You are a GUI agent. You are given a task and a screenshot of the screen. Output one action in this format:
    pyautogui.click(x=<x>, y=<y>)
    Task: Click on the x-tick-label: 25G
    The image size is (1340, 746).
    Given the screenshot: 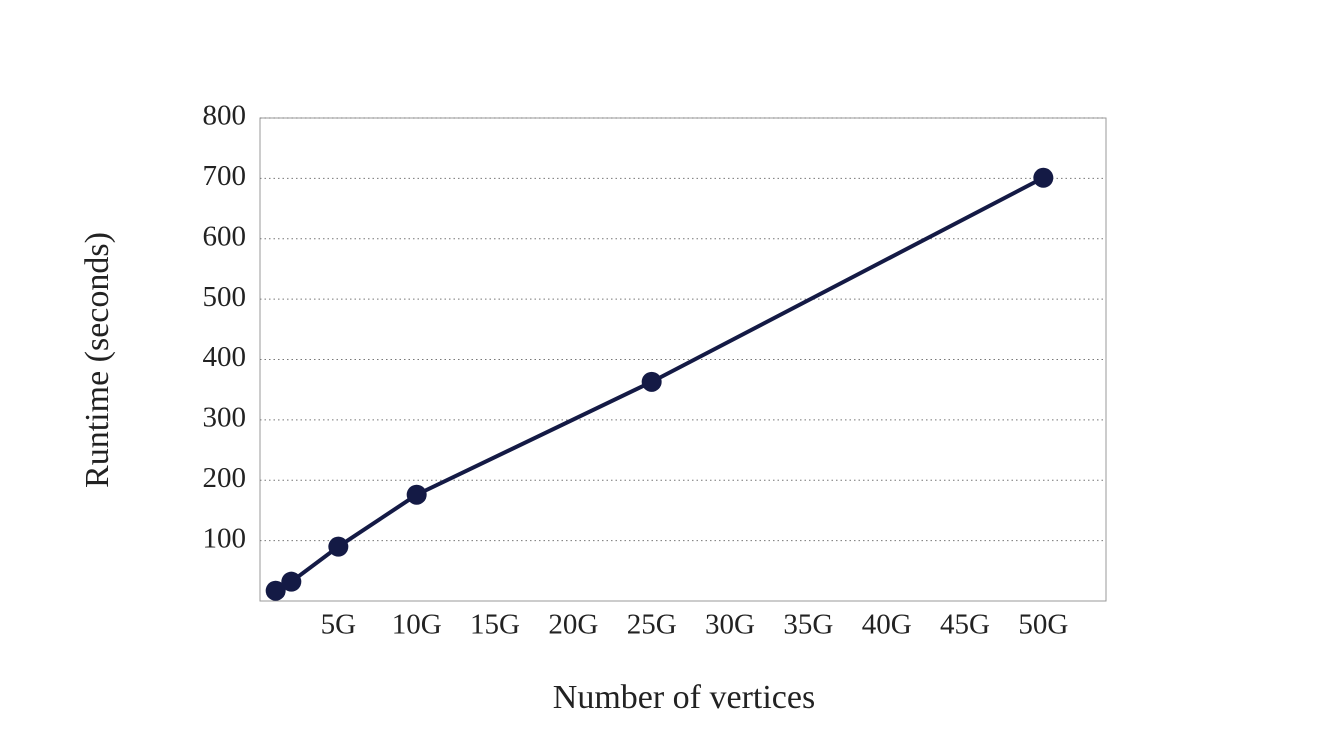 What is the action you would take?
    pyautogui.click(x=652, y=625)
    